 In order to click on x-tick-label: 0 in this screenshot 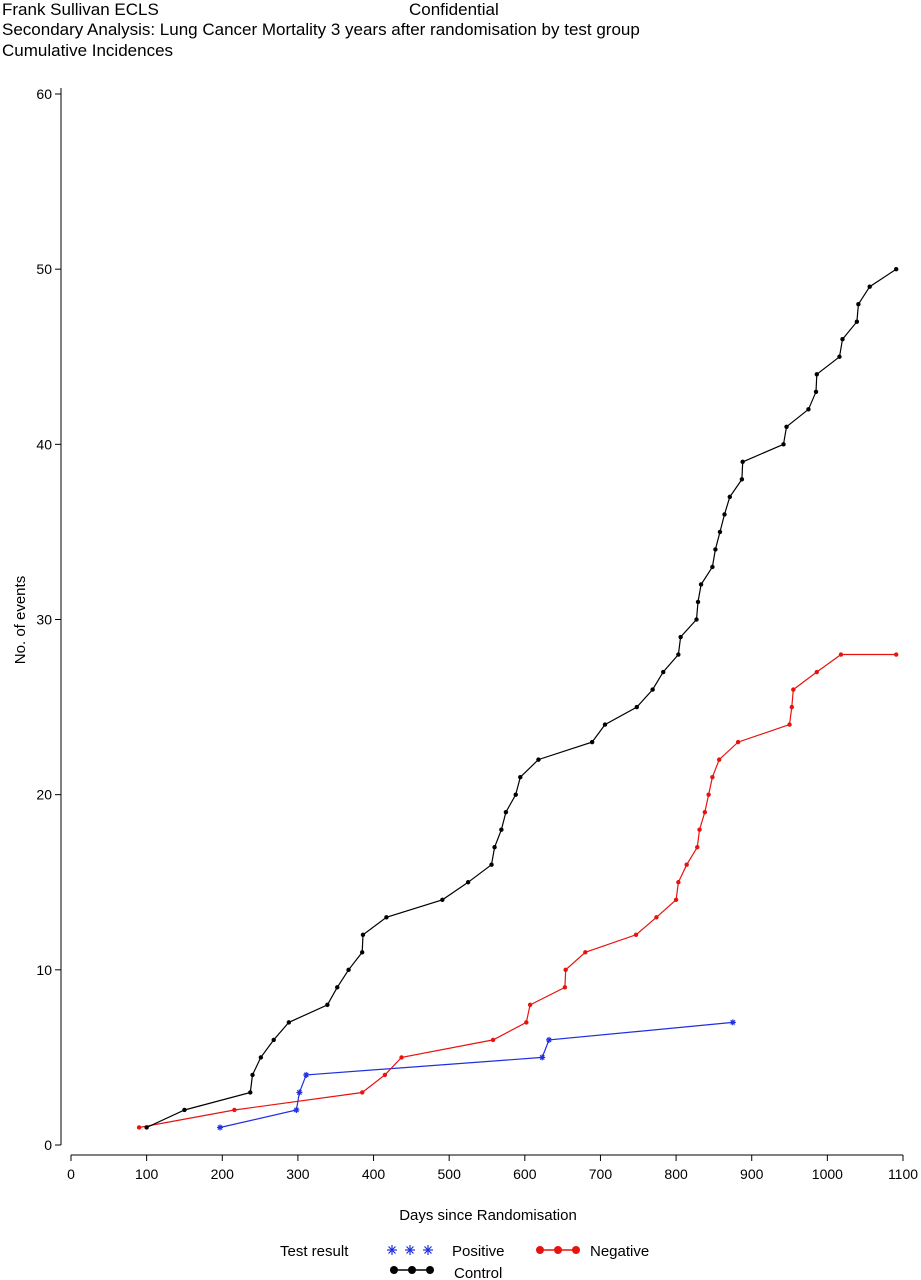, I will do `click(71, 1174)`.